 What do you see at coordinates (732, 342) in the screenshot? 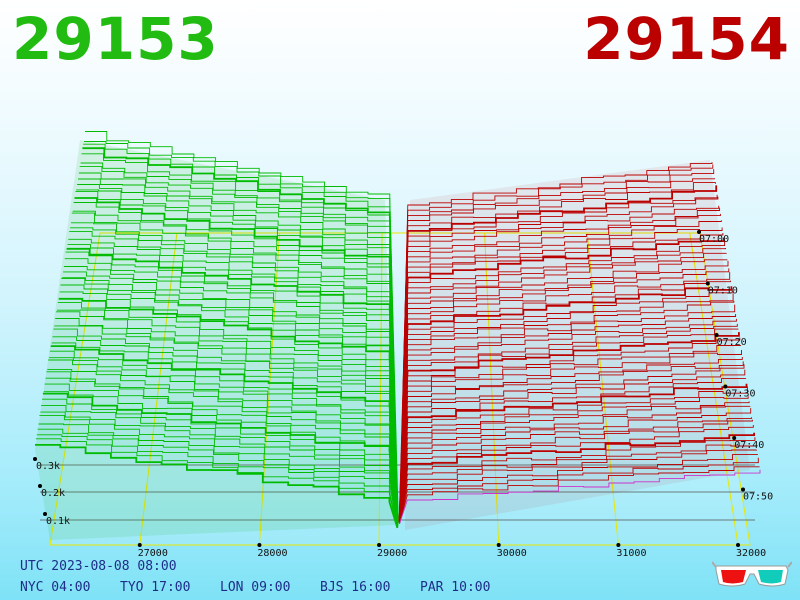
I see `time-tick-label: 07:20` at bounding box center [732, 342].